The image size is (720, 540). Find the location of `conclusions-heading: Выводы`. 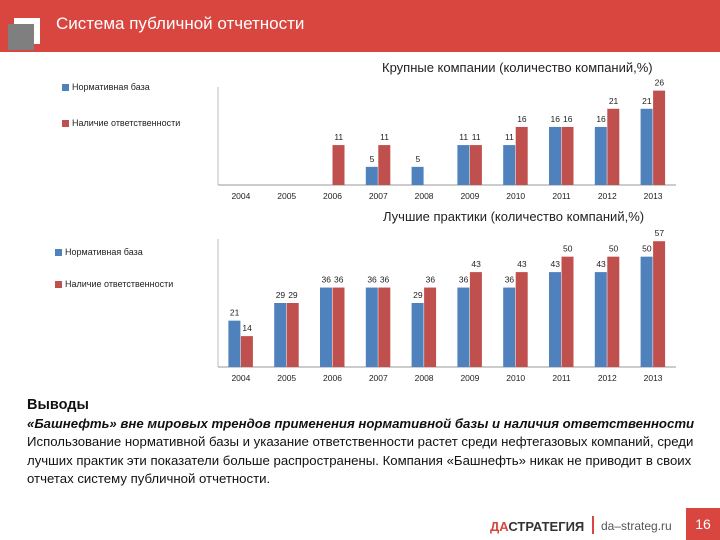

conclusions-heading: Выводы is located at coordinates (58, 405).